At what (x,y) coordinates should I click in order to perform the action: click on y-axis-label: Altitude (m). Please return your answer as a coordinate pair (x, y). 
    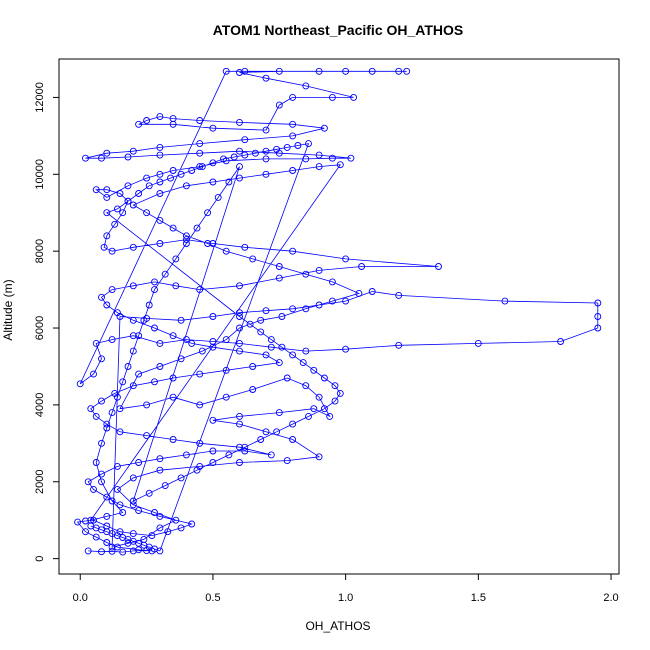
    Looking at the image, I should click on (8, 309).